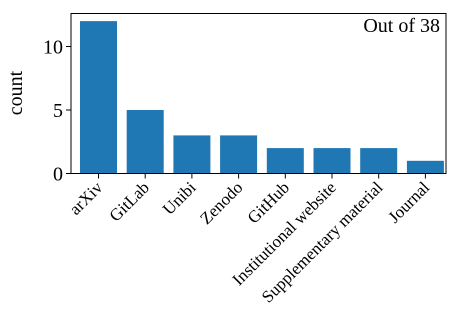  What do you see at coordinates (192, 154) in the screenshot?
I see `bar-unibi` at bounding box center [192, 154].